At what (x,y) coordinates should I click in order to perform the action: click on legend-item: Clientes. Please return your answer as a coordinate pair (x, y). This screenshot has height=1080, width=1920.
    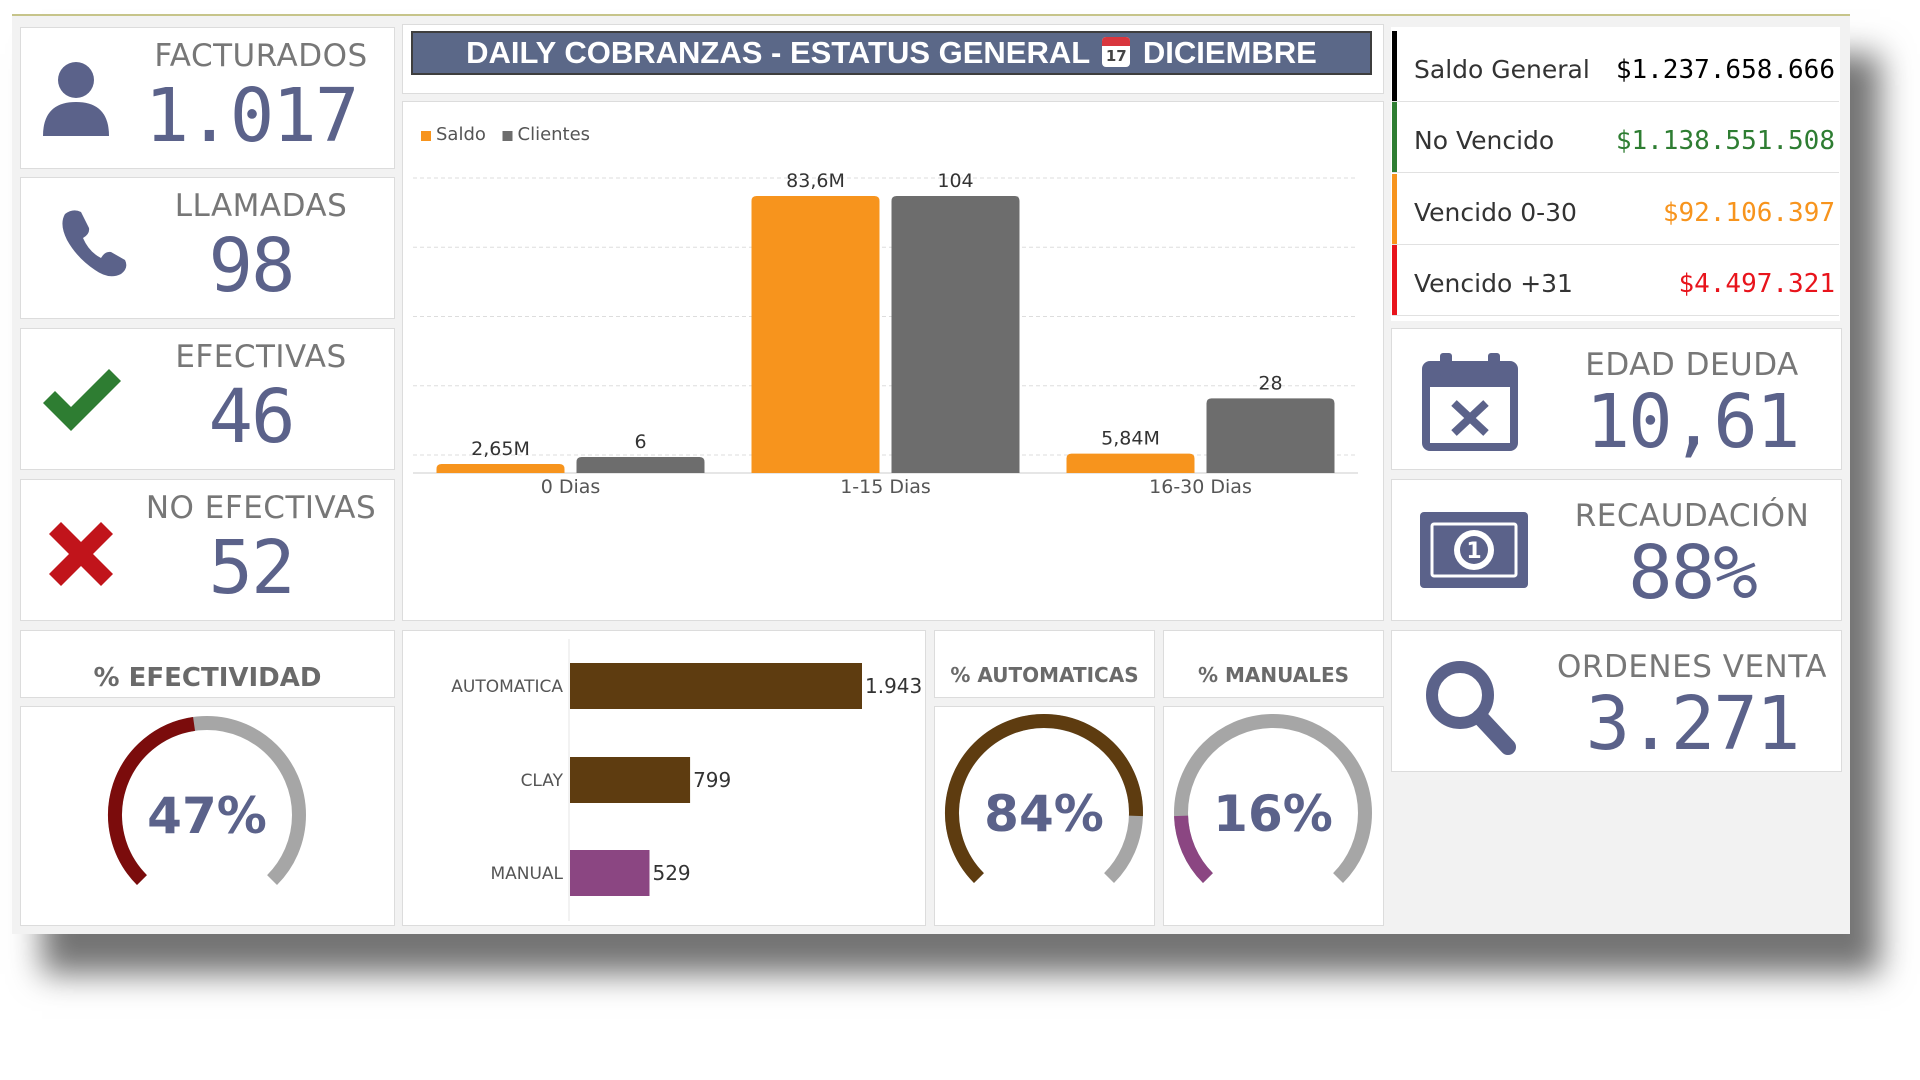
    Looking at the image, I should click on (546, 134).